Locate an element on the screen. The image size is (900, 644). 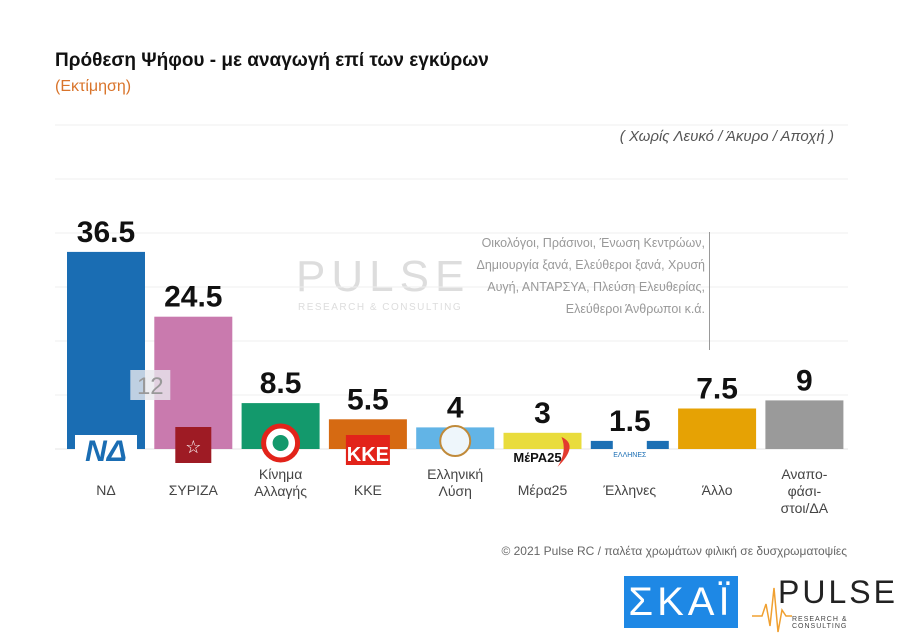
annotation-bg is located at coordinates (150, 385).